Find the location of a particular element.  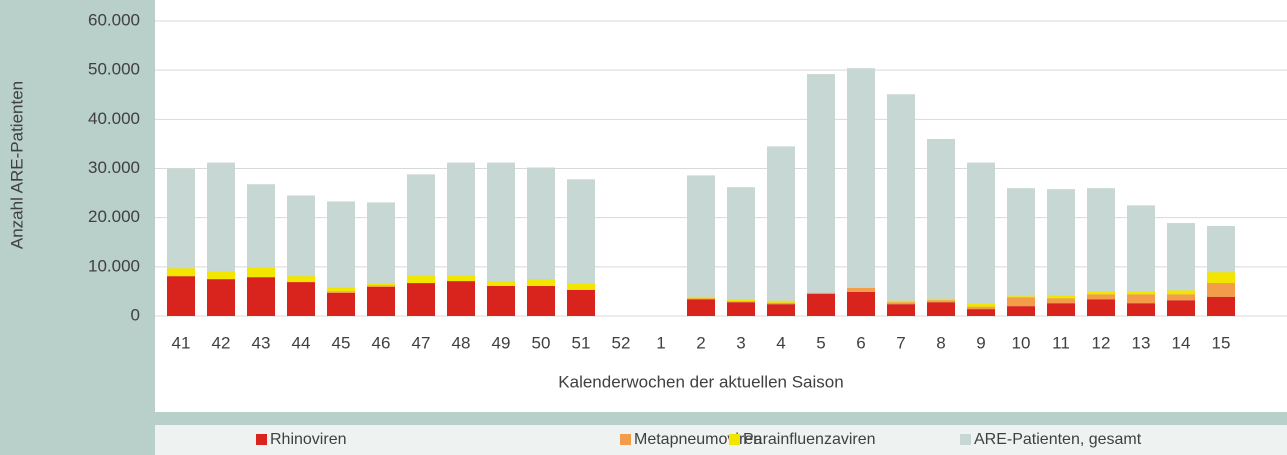

x-tick-label: 43 is located at coordinates (261, 342).